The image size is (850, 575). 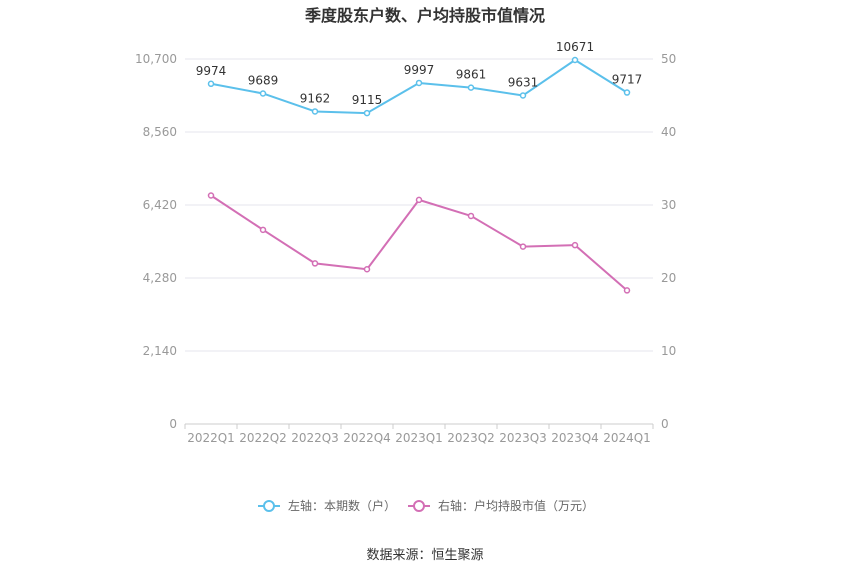 What do you see at coordinates (419, 70) in the screenshot?
I see `data-label: 9997` at bounding box center [419, 70].